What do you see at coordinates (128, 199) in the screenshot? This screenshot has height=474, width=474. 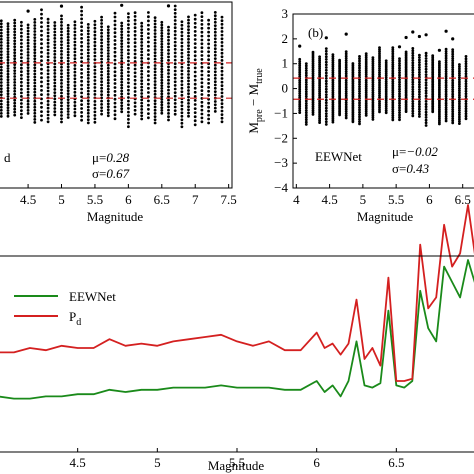 I see `x-tick-label: 6` at bounding box center [128, 199].